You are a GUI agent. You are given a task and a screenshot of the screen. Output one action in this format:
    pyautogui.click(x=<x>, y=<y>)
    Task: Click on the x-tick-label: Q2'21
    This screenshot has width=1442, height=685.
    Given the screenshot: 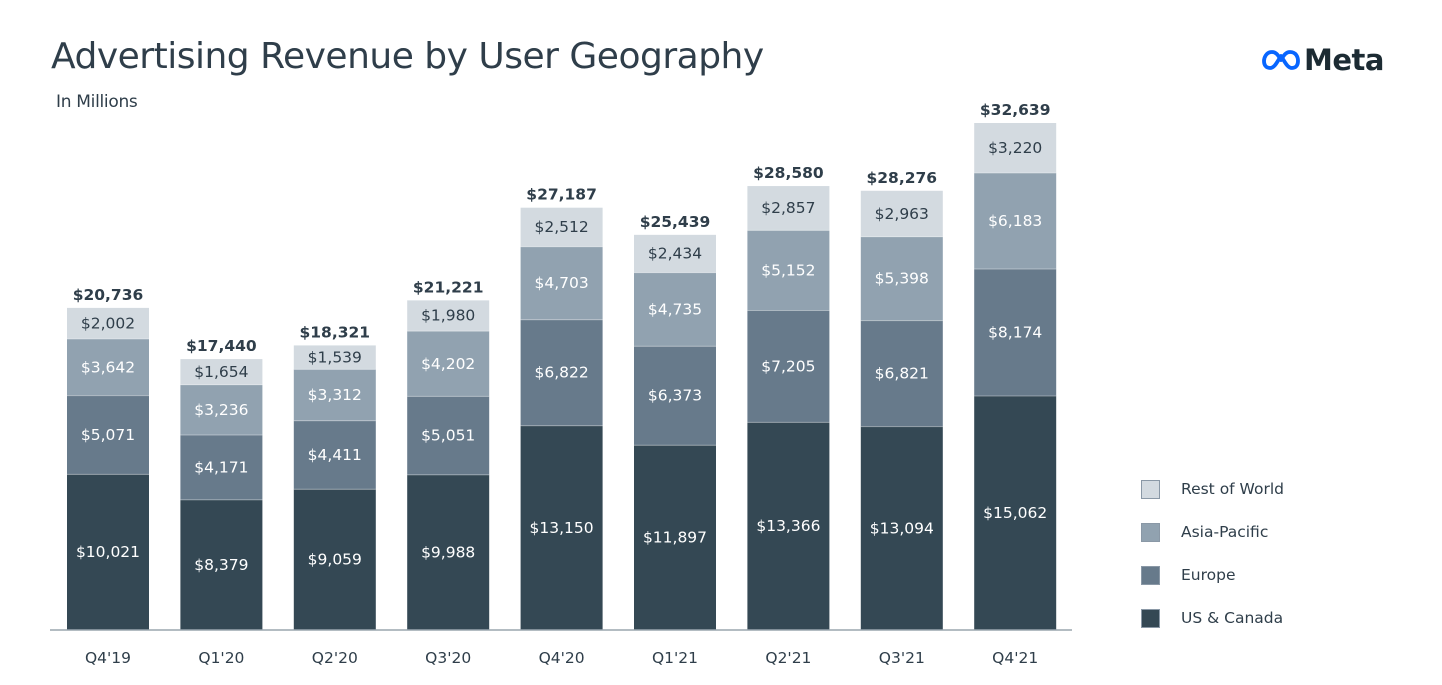 What is the action you would take?
    pyautogui.click(x=788, y=658)
    